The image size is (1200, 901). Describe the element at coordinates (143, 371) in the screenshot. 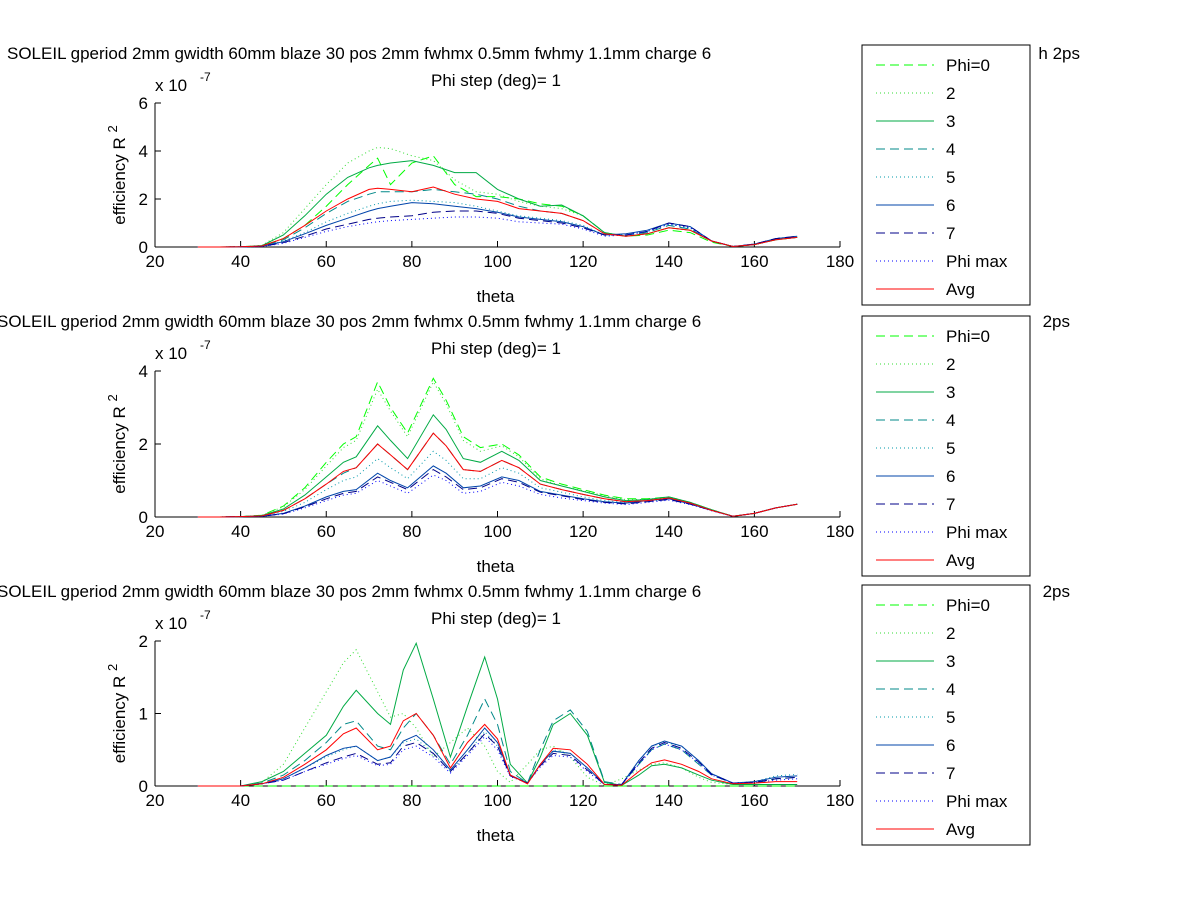

I see `y-tick-label: 4` at that location.